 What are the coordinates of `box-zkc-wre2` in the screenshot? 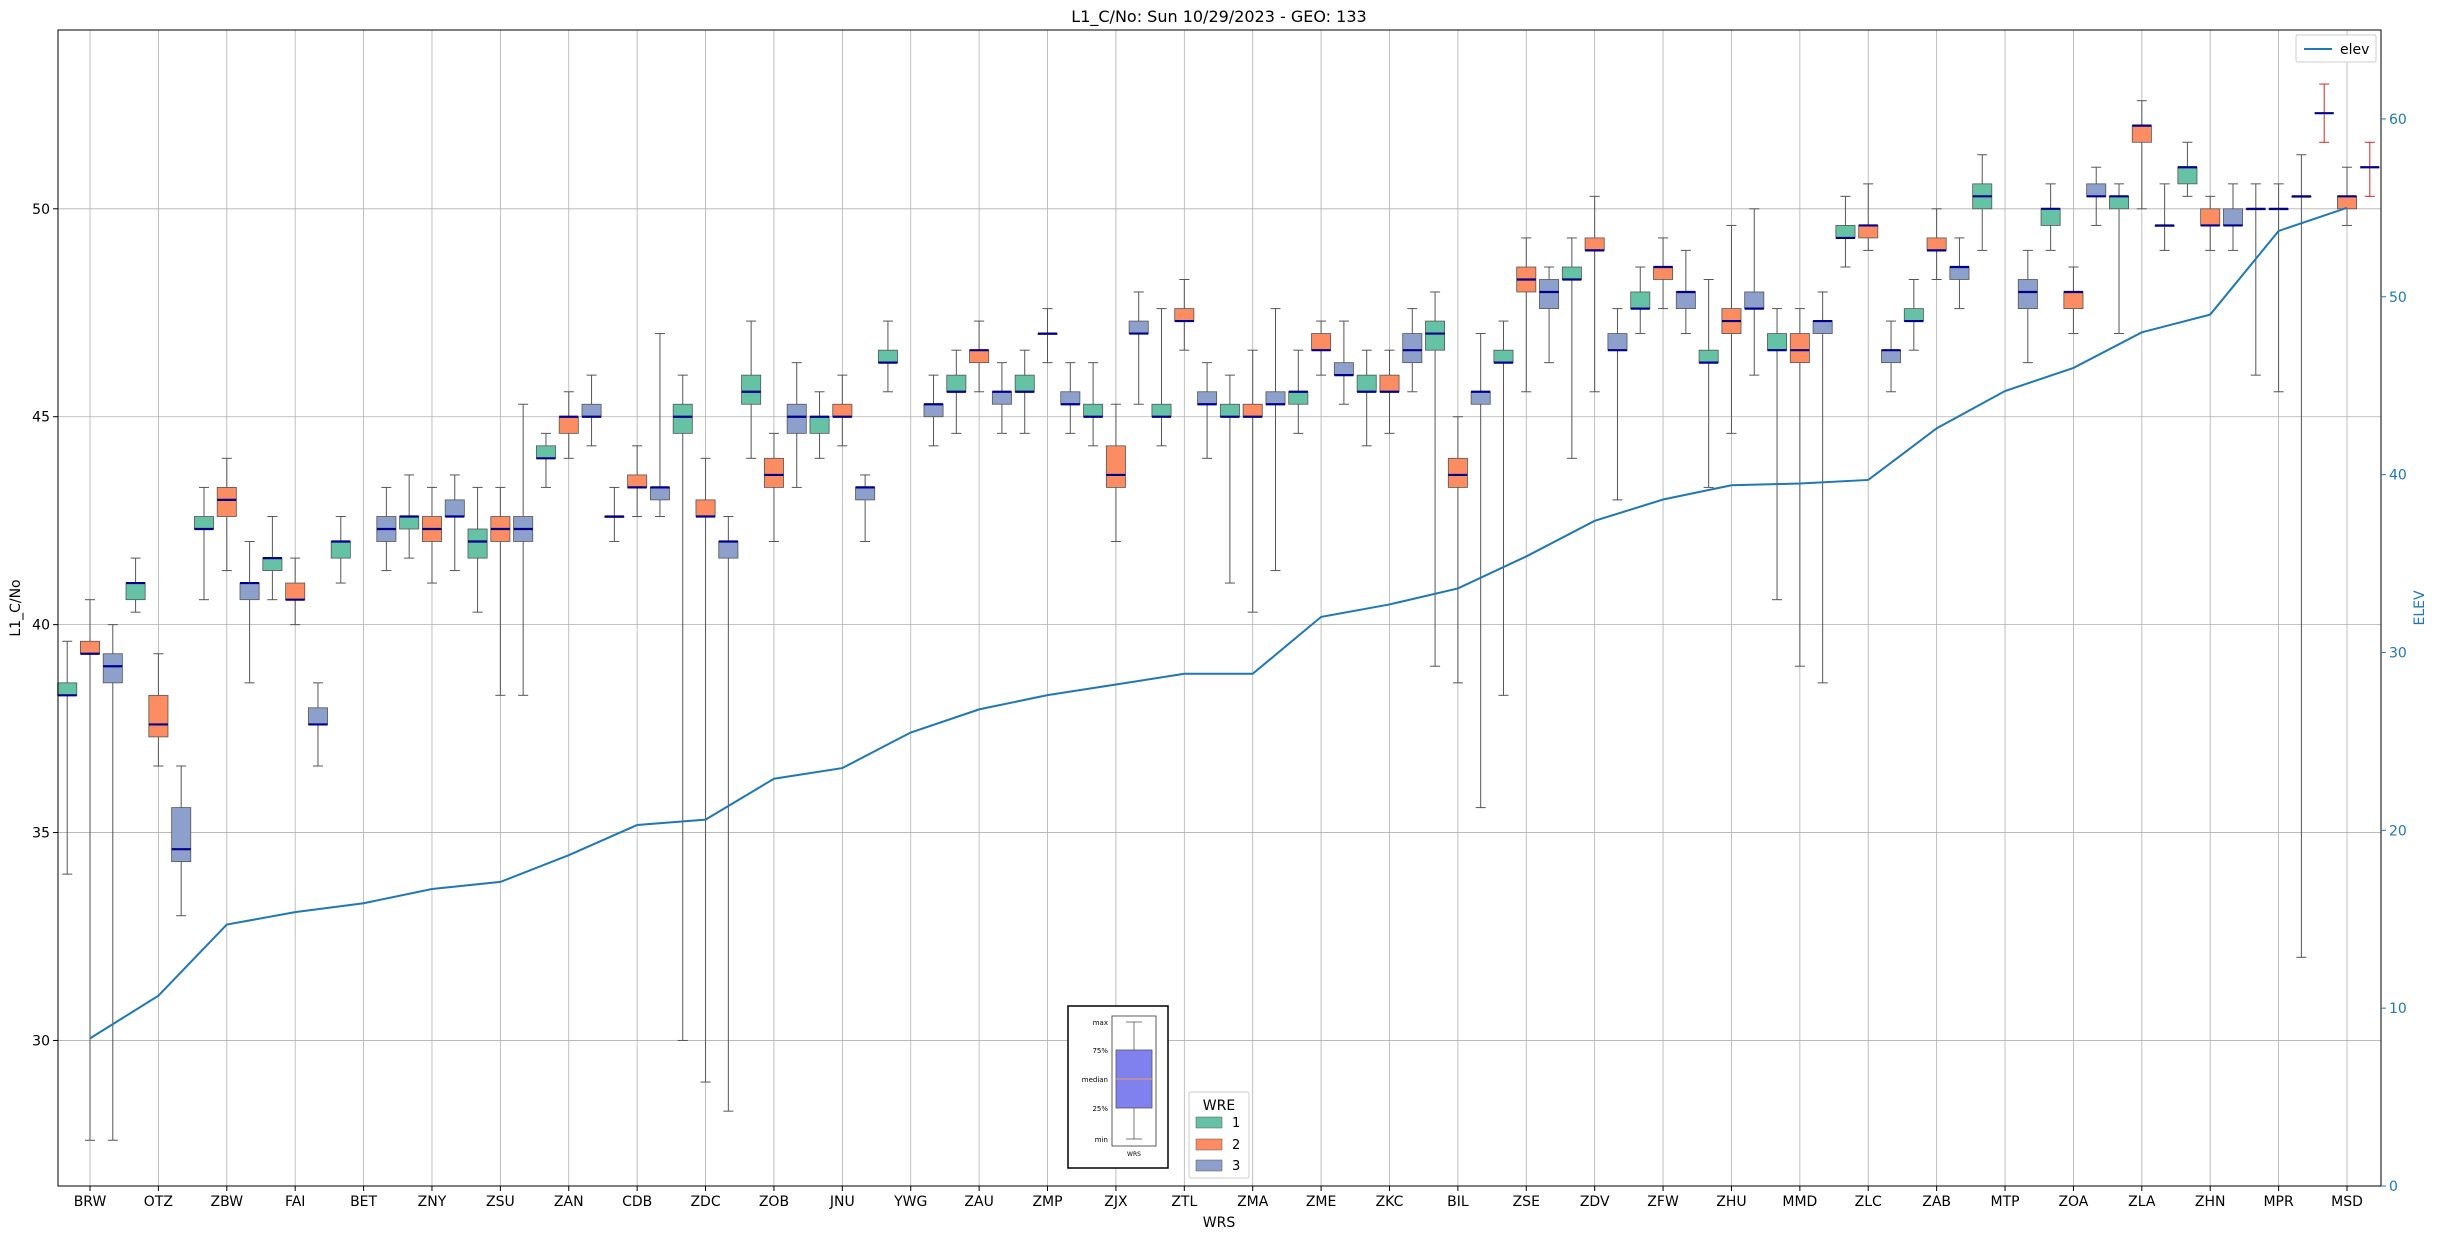 It's located at (1389, 391).